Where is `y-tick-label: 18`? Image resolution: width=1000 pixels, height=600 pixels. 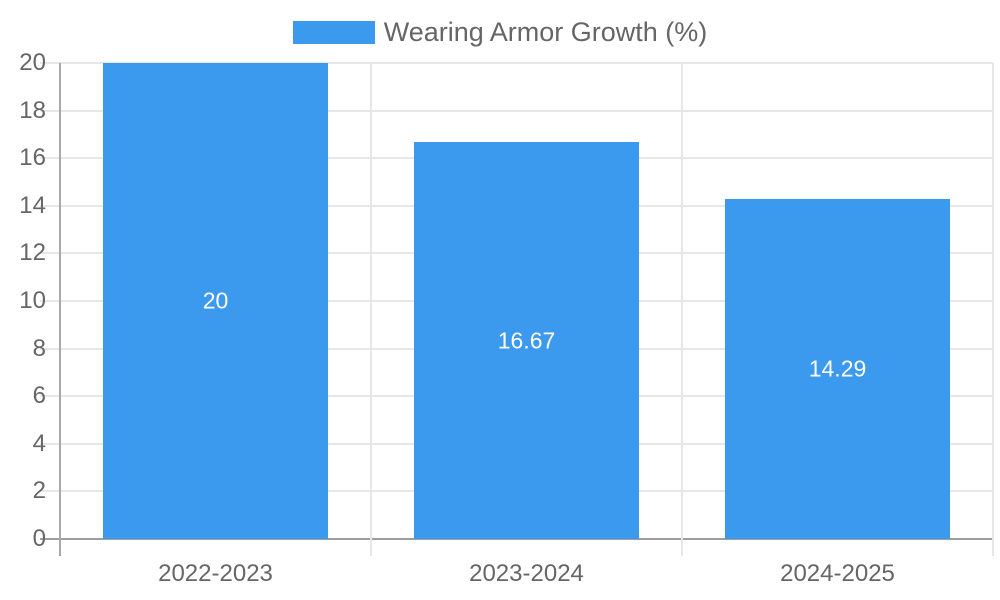 y-tick-label: 18 is located at coordinates (32, 110).